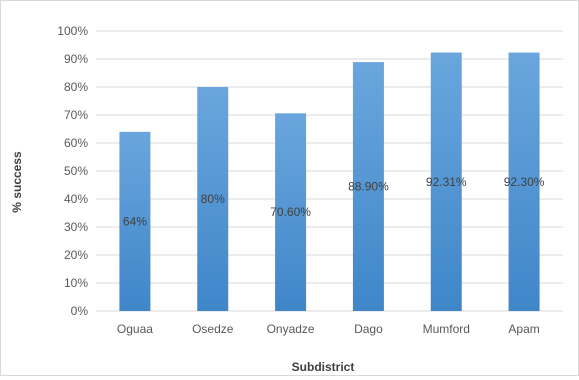 Image resolution: width=579 pixels, height=380 pixels. What do you see at coordinates (76, 143) in the screenshot?
I see `y-tick-label: 60%` at bounding box center [76, 143].